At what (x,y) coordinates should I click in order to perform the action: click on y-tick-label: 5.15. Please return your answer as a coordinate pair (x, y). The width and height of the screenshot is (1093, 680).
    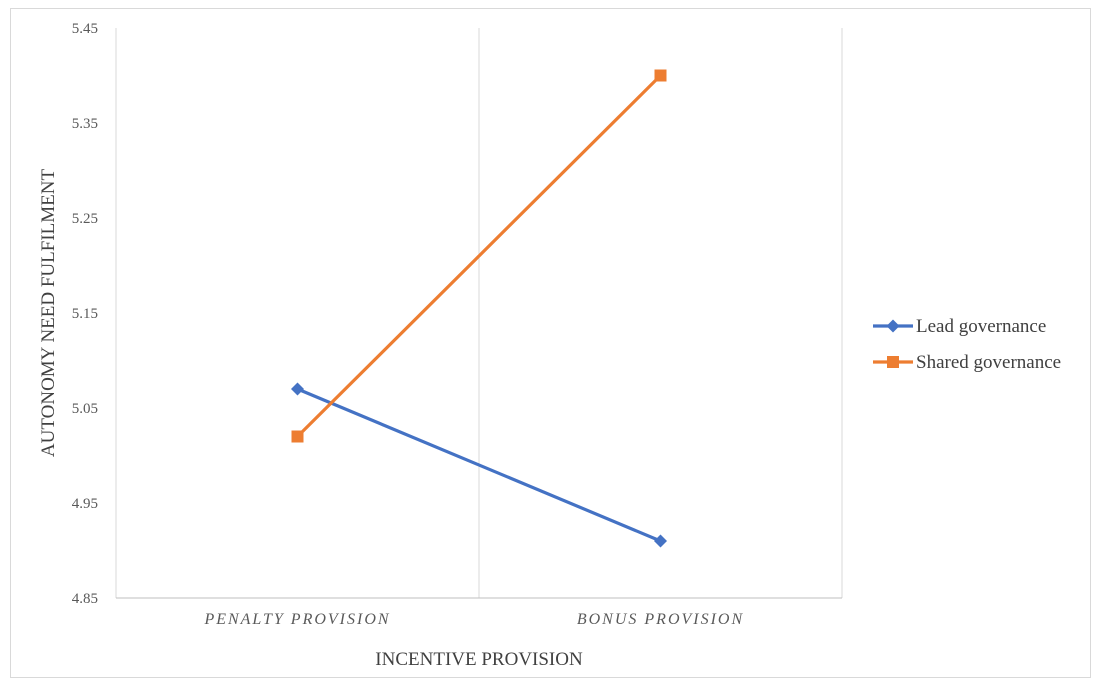
    Looking at the image, I should click on (85, 314).